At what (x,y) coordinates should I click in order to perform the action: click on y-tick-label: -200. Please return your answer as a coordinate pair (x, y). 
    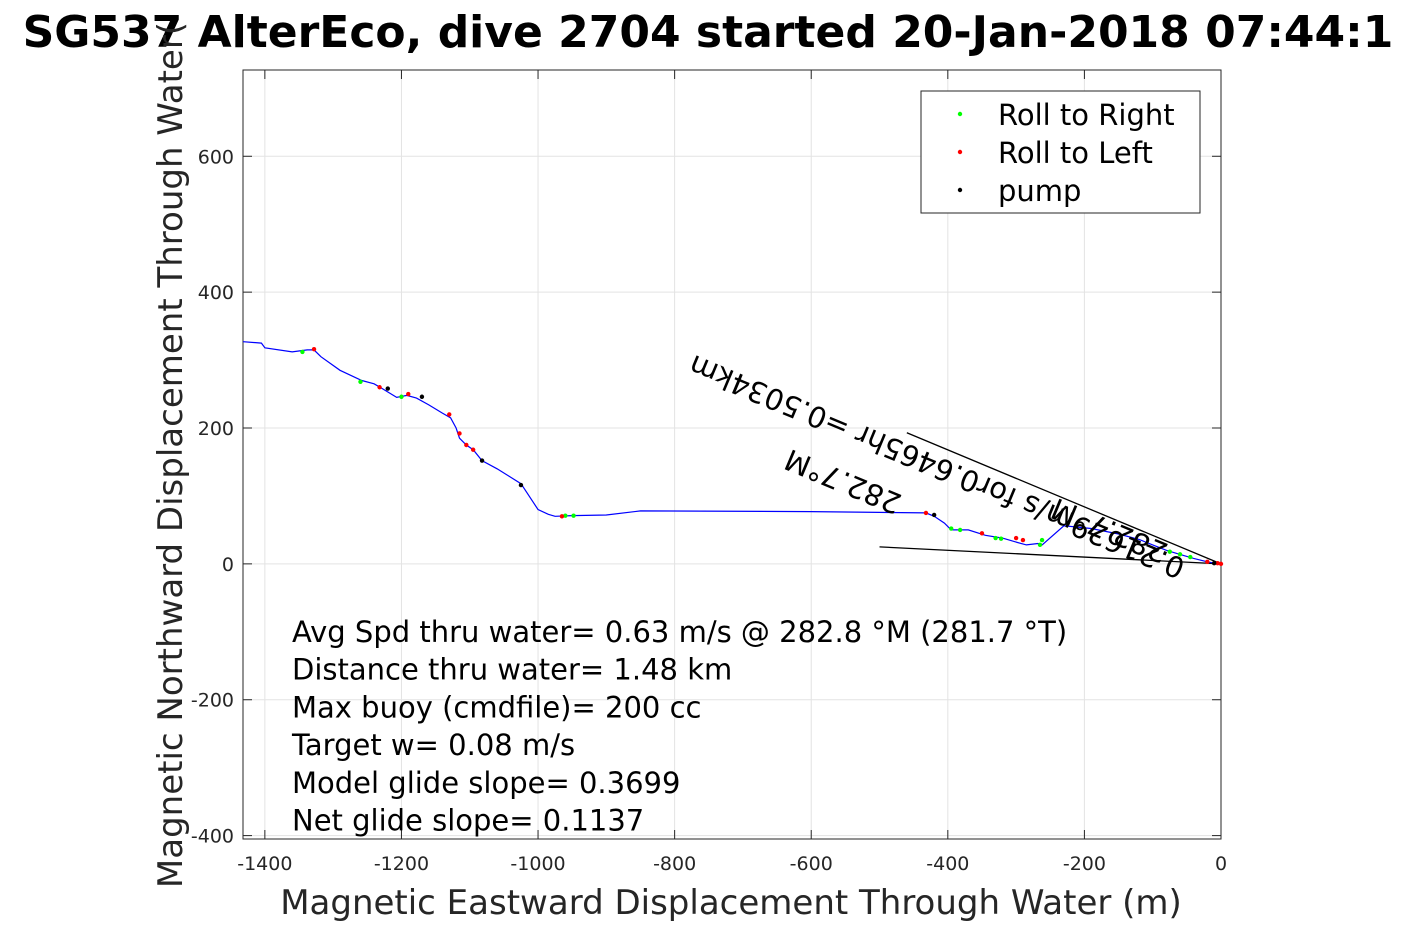
    Looking at the image, I should click on (212, 701).